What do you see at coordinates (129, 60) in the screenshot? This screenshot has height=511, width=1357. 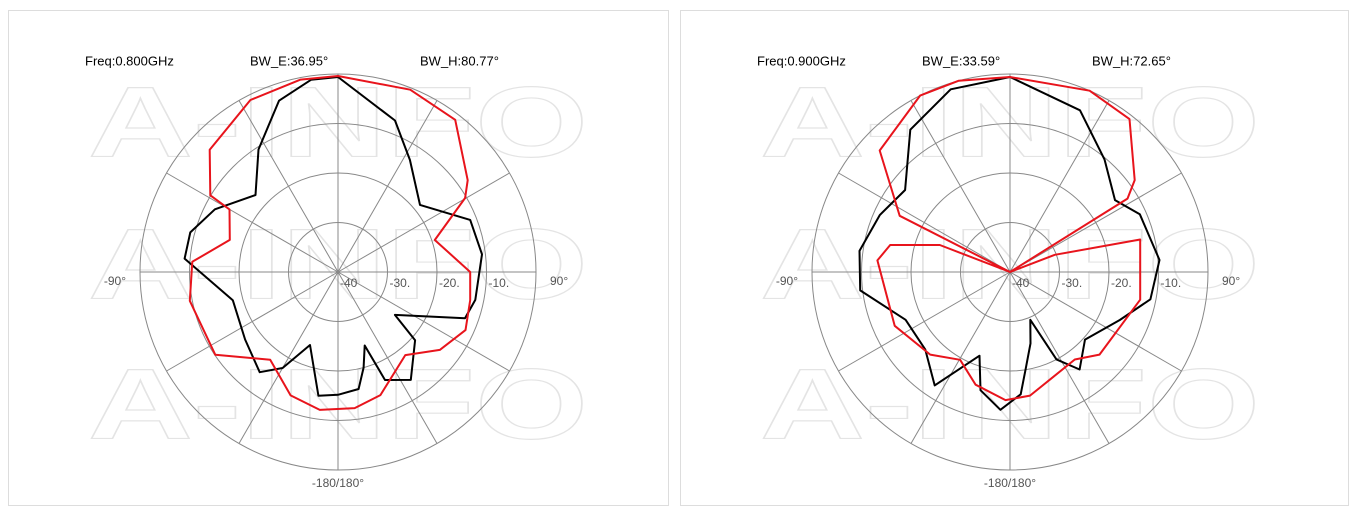 I see `freq-label: Freq:0.800GHz` at bounding box center [129, 60].